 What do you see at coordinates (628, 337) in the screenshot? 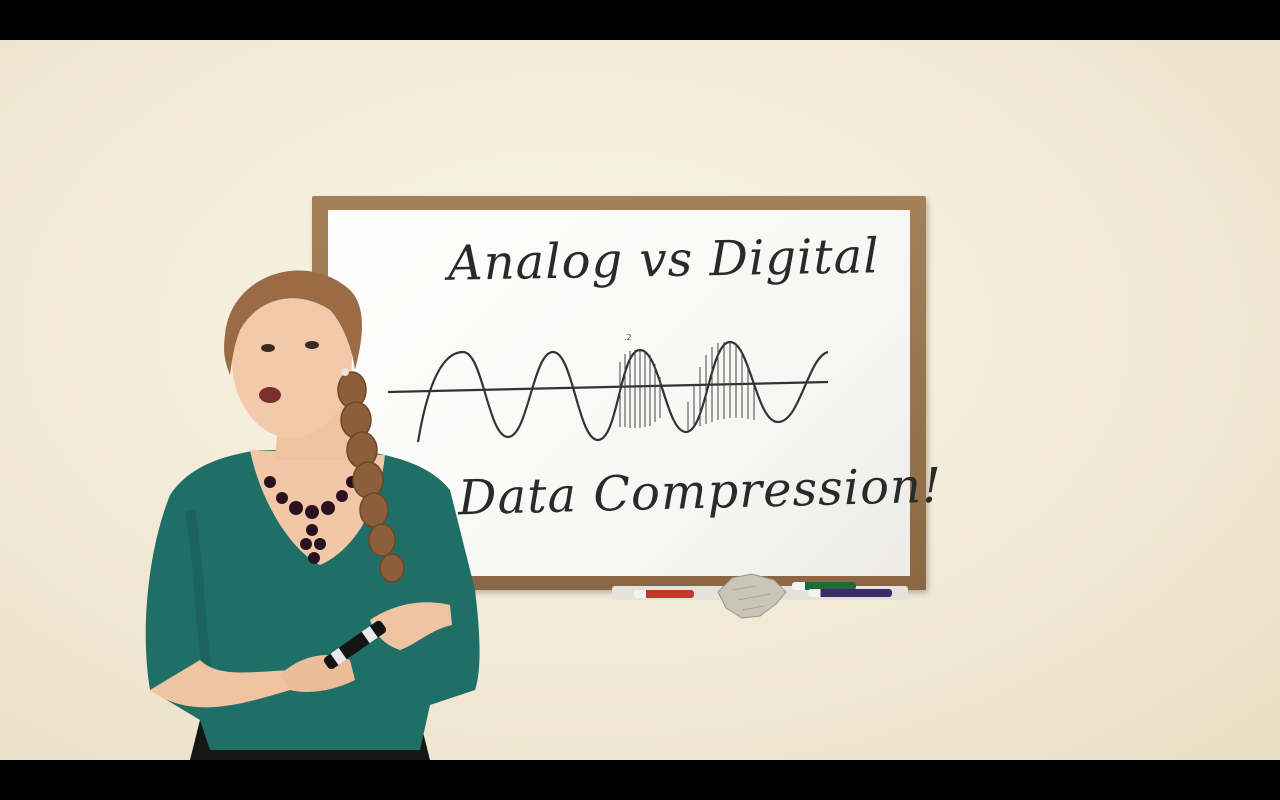
I see `svg-text: .2` at bounding box center [628, 337].